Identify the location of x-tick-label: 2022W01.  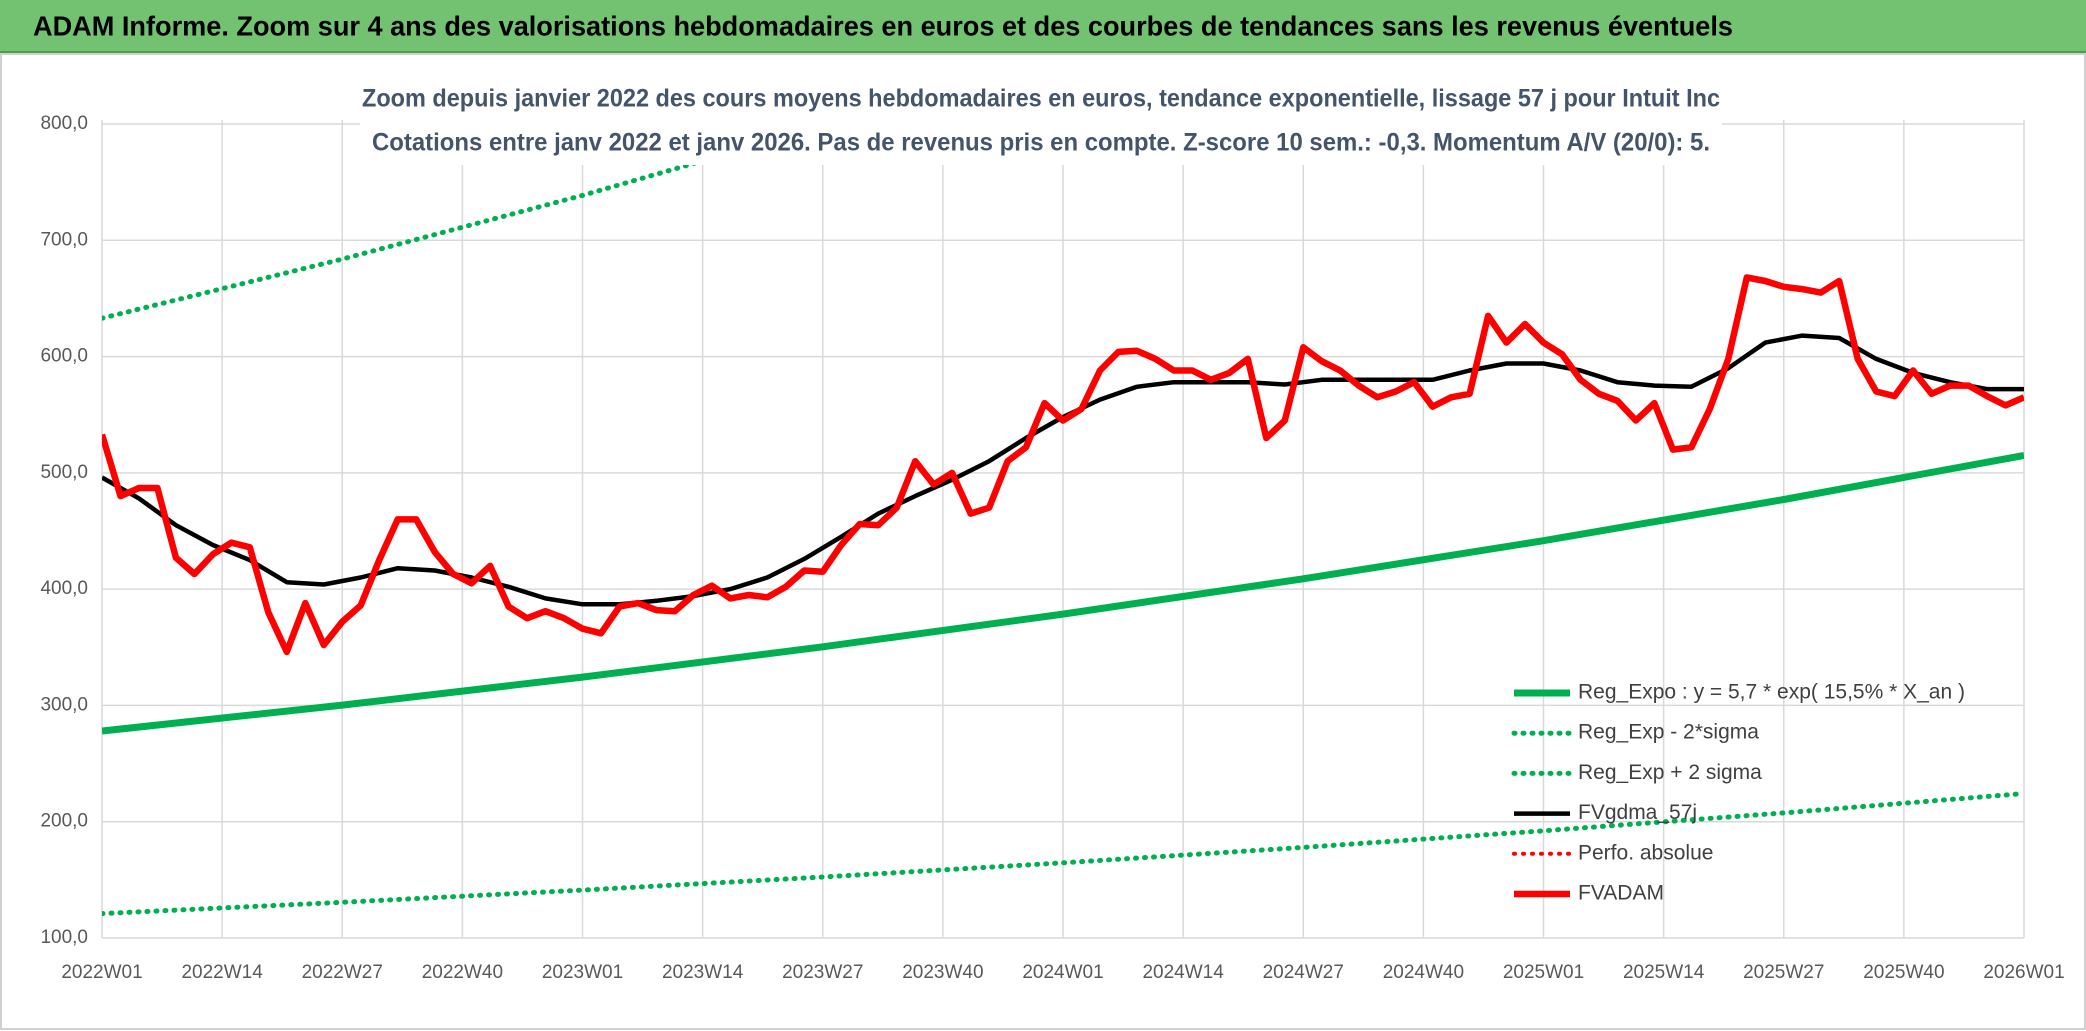
(101, 972).